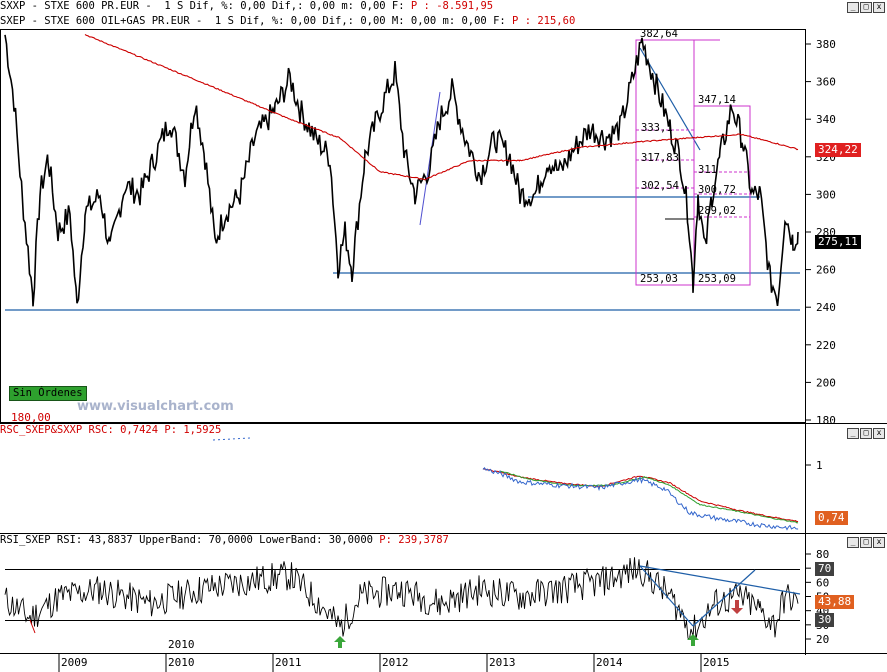  What do you see at coordinates (826, 194) in the screenshot?
I see `price-tick-label: 300` at bounding box center [826, 194].